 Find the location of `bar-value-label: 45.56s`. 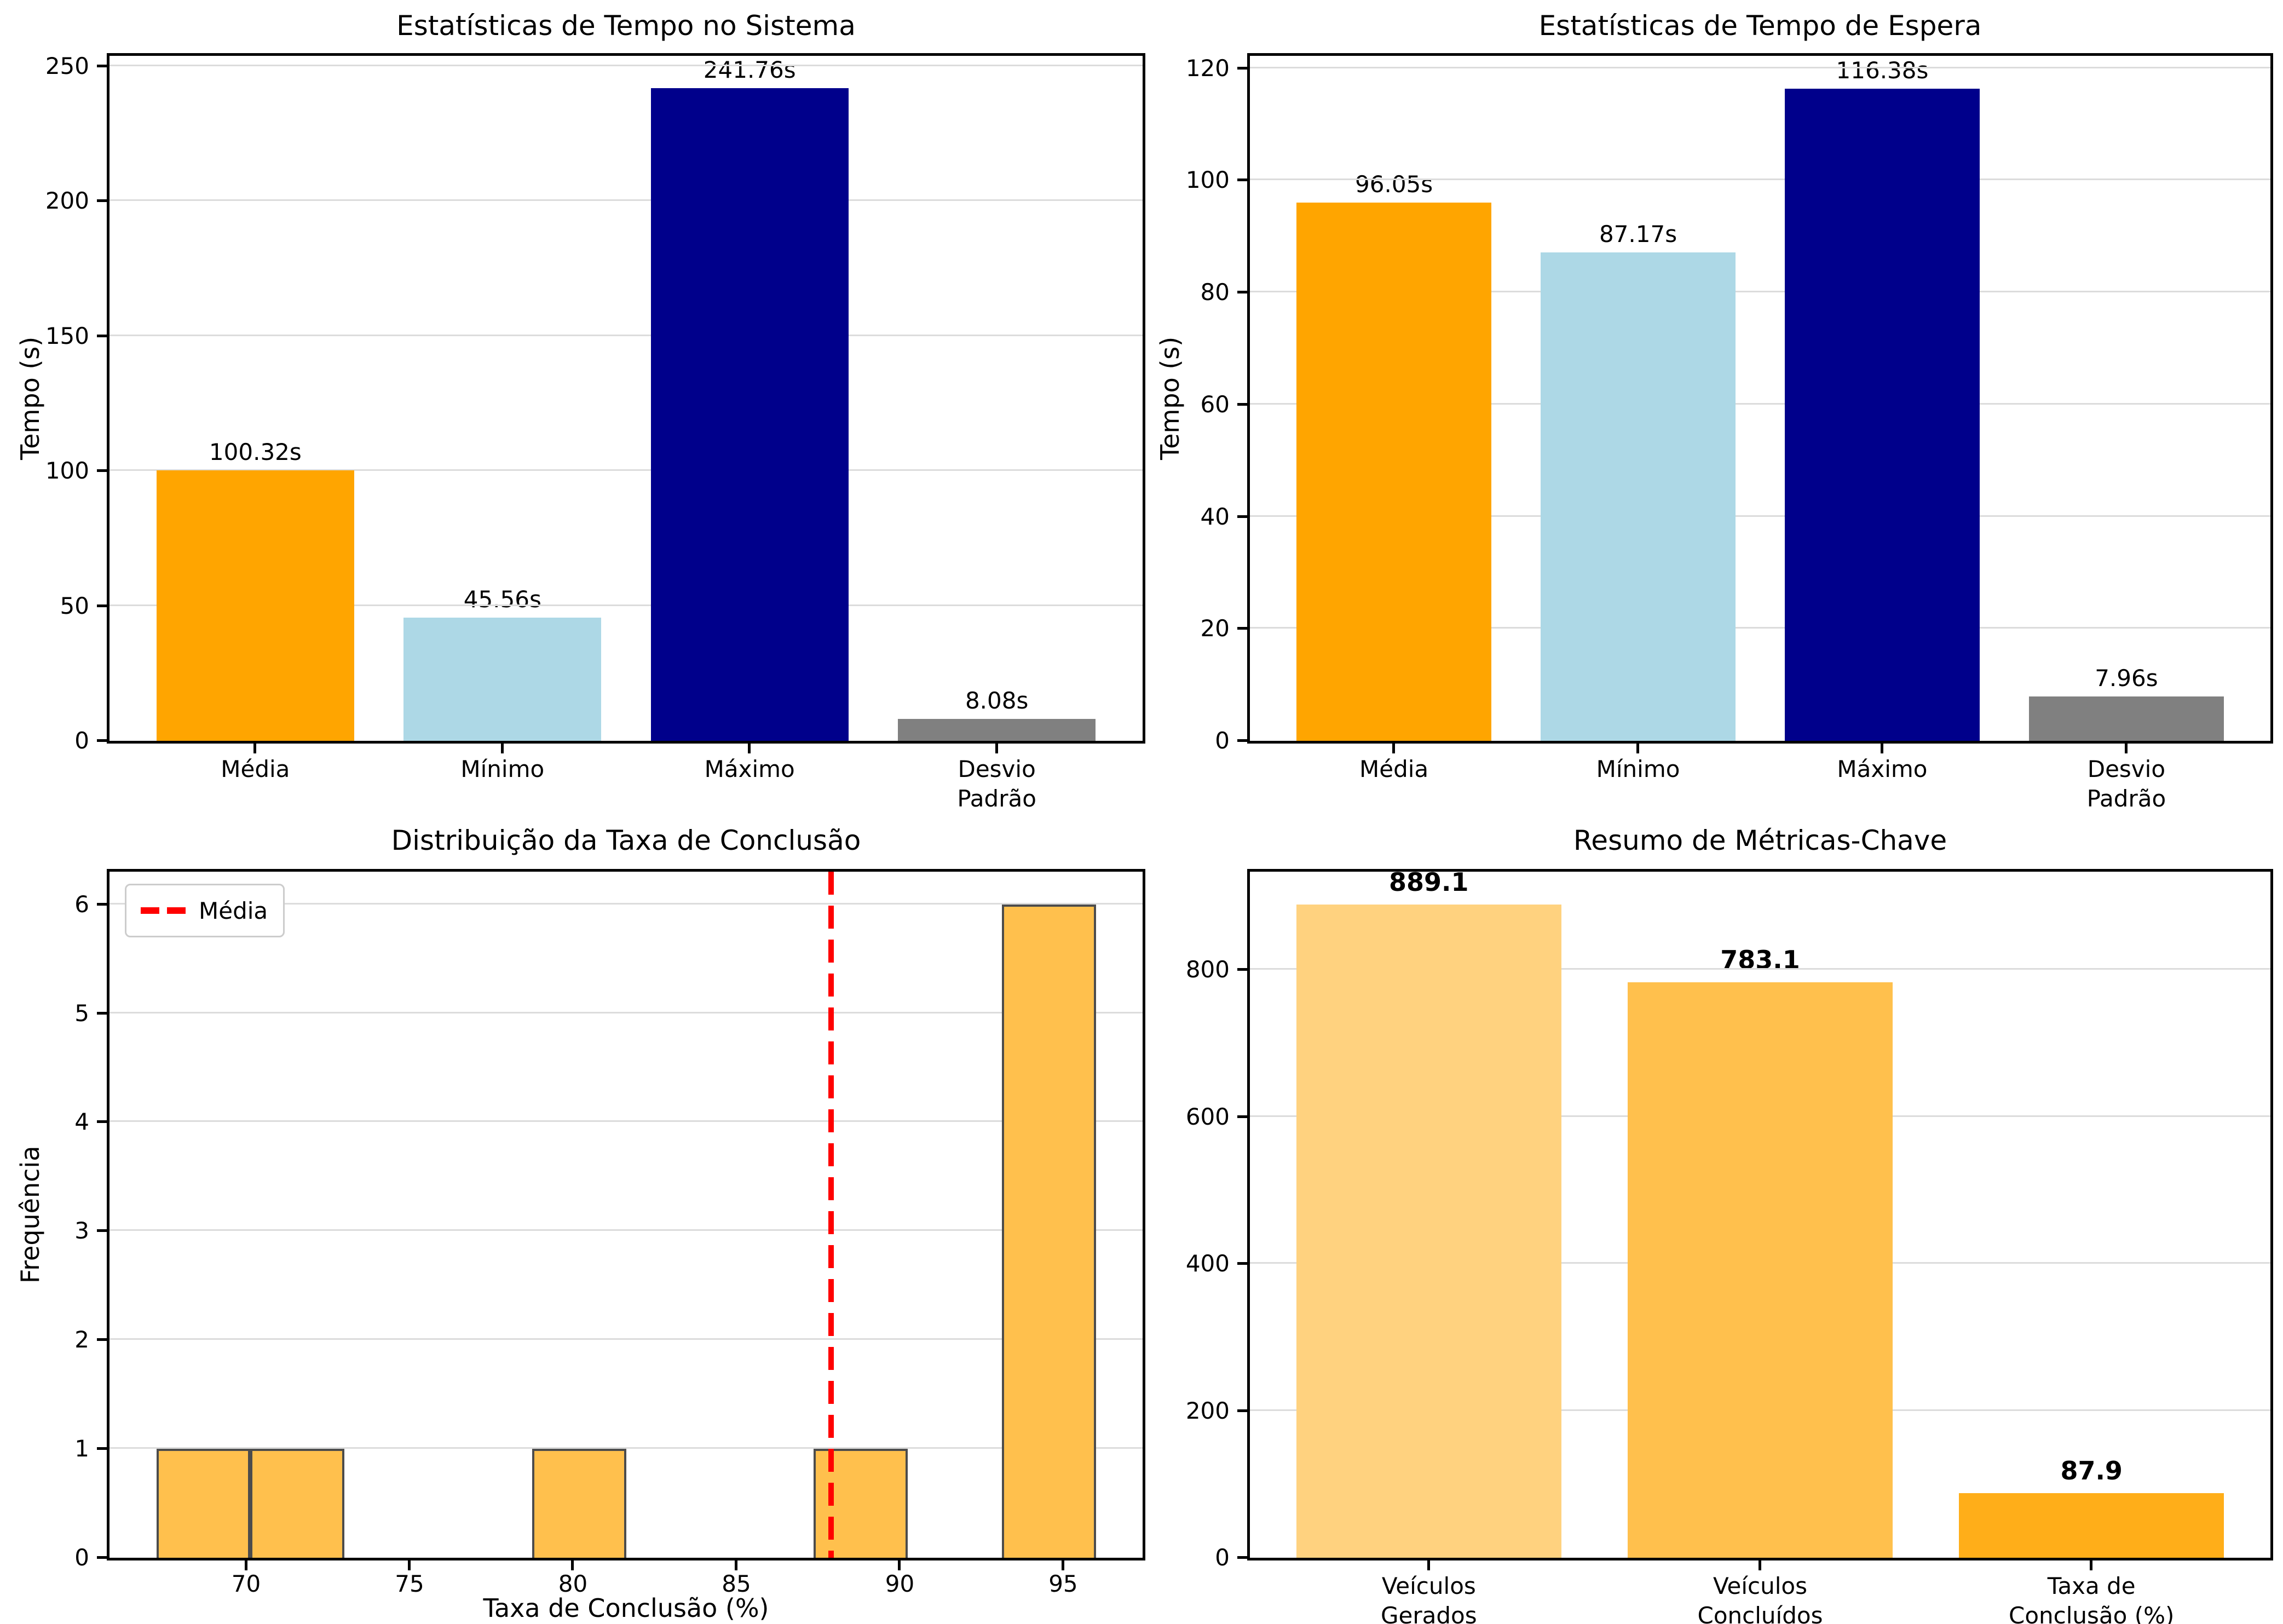

bar-value-label: 45.56s is located at coordinates (502, 600).